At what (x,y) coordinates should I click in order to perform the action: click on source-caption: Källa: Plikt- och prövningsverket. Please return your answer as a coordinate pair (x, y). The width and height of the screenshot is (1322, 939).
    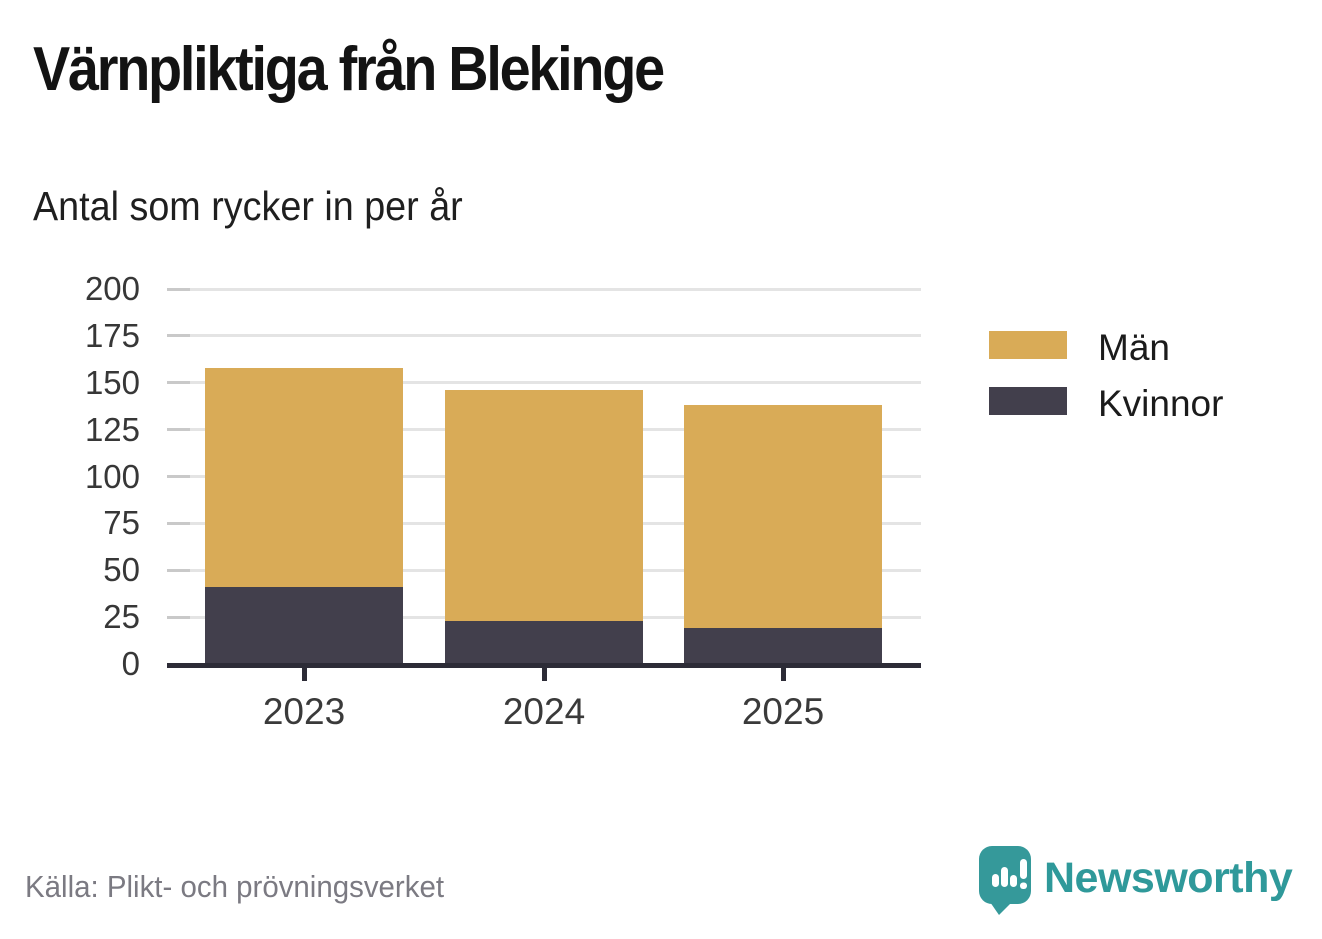
    Looking at the image, I should click on (235, 886).